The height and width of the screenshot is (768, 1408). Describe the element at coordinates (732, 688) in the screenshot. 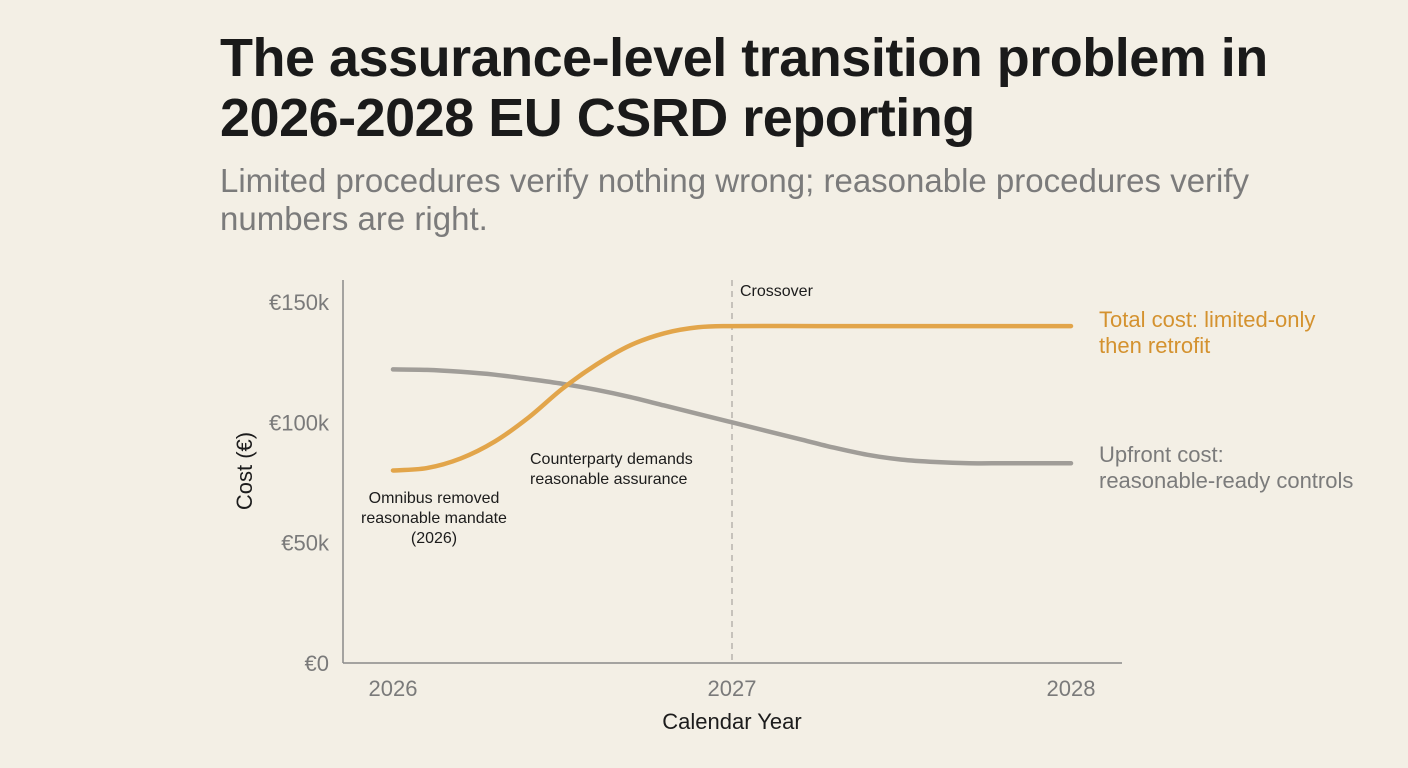

I see `x-tick-label: 2027` at that location.